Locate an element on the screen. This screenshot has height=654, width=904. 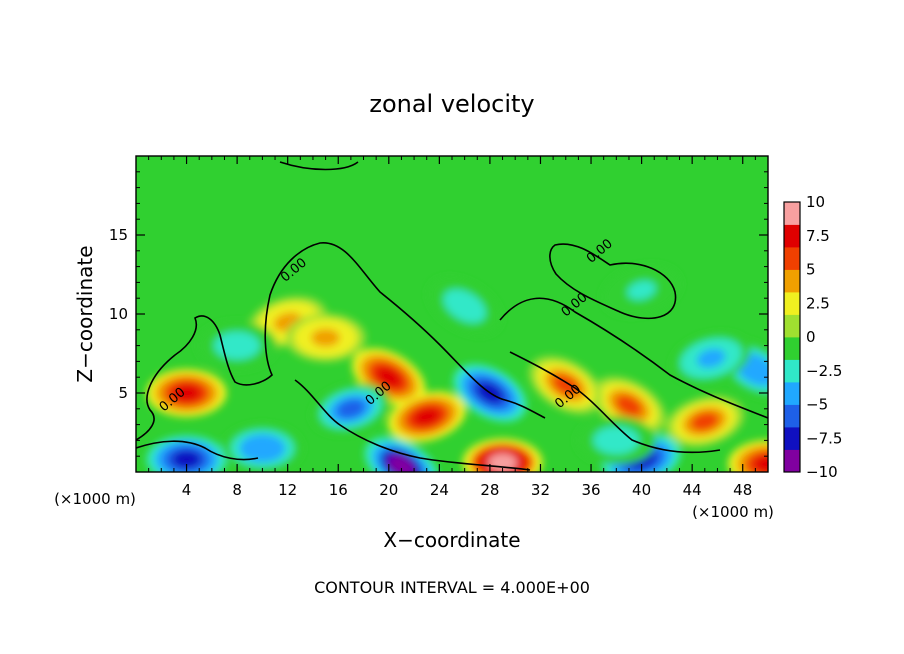
x-tick-label: 28 is located at coordinates (489, 490).